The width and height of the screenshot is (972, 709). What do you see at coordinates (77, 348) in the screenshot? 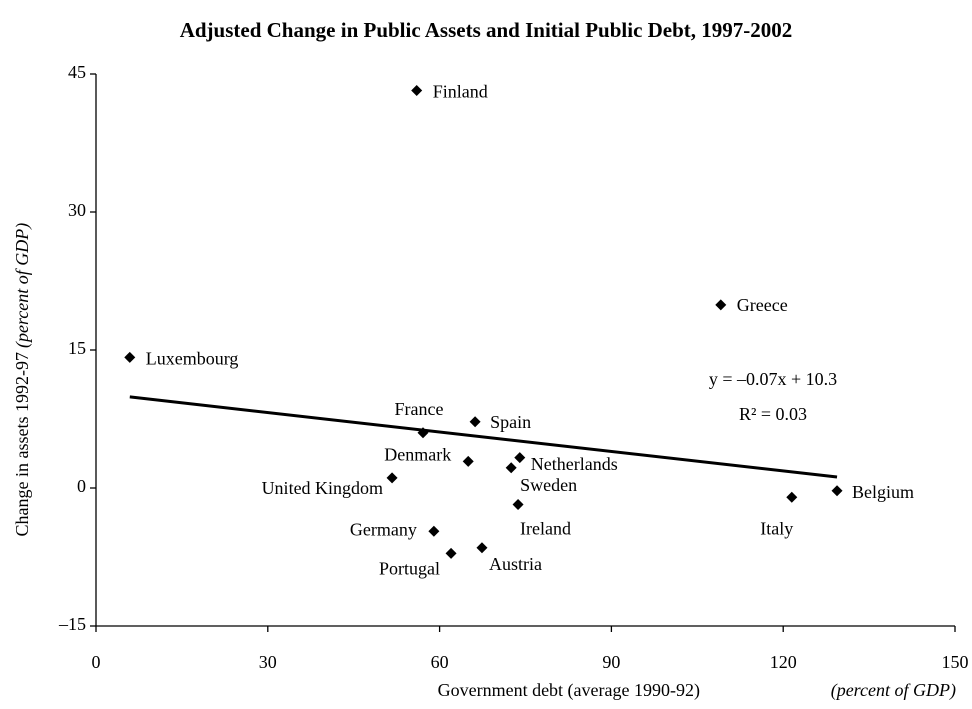
I see `y-tick-label: 15` at bounding box center [77, 348].